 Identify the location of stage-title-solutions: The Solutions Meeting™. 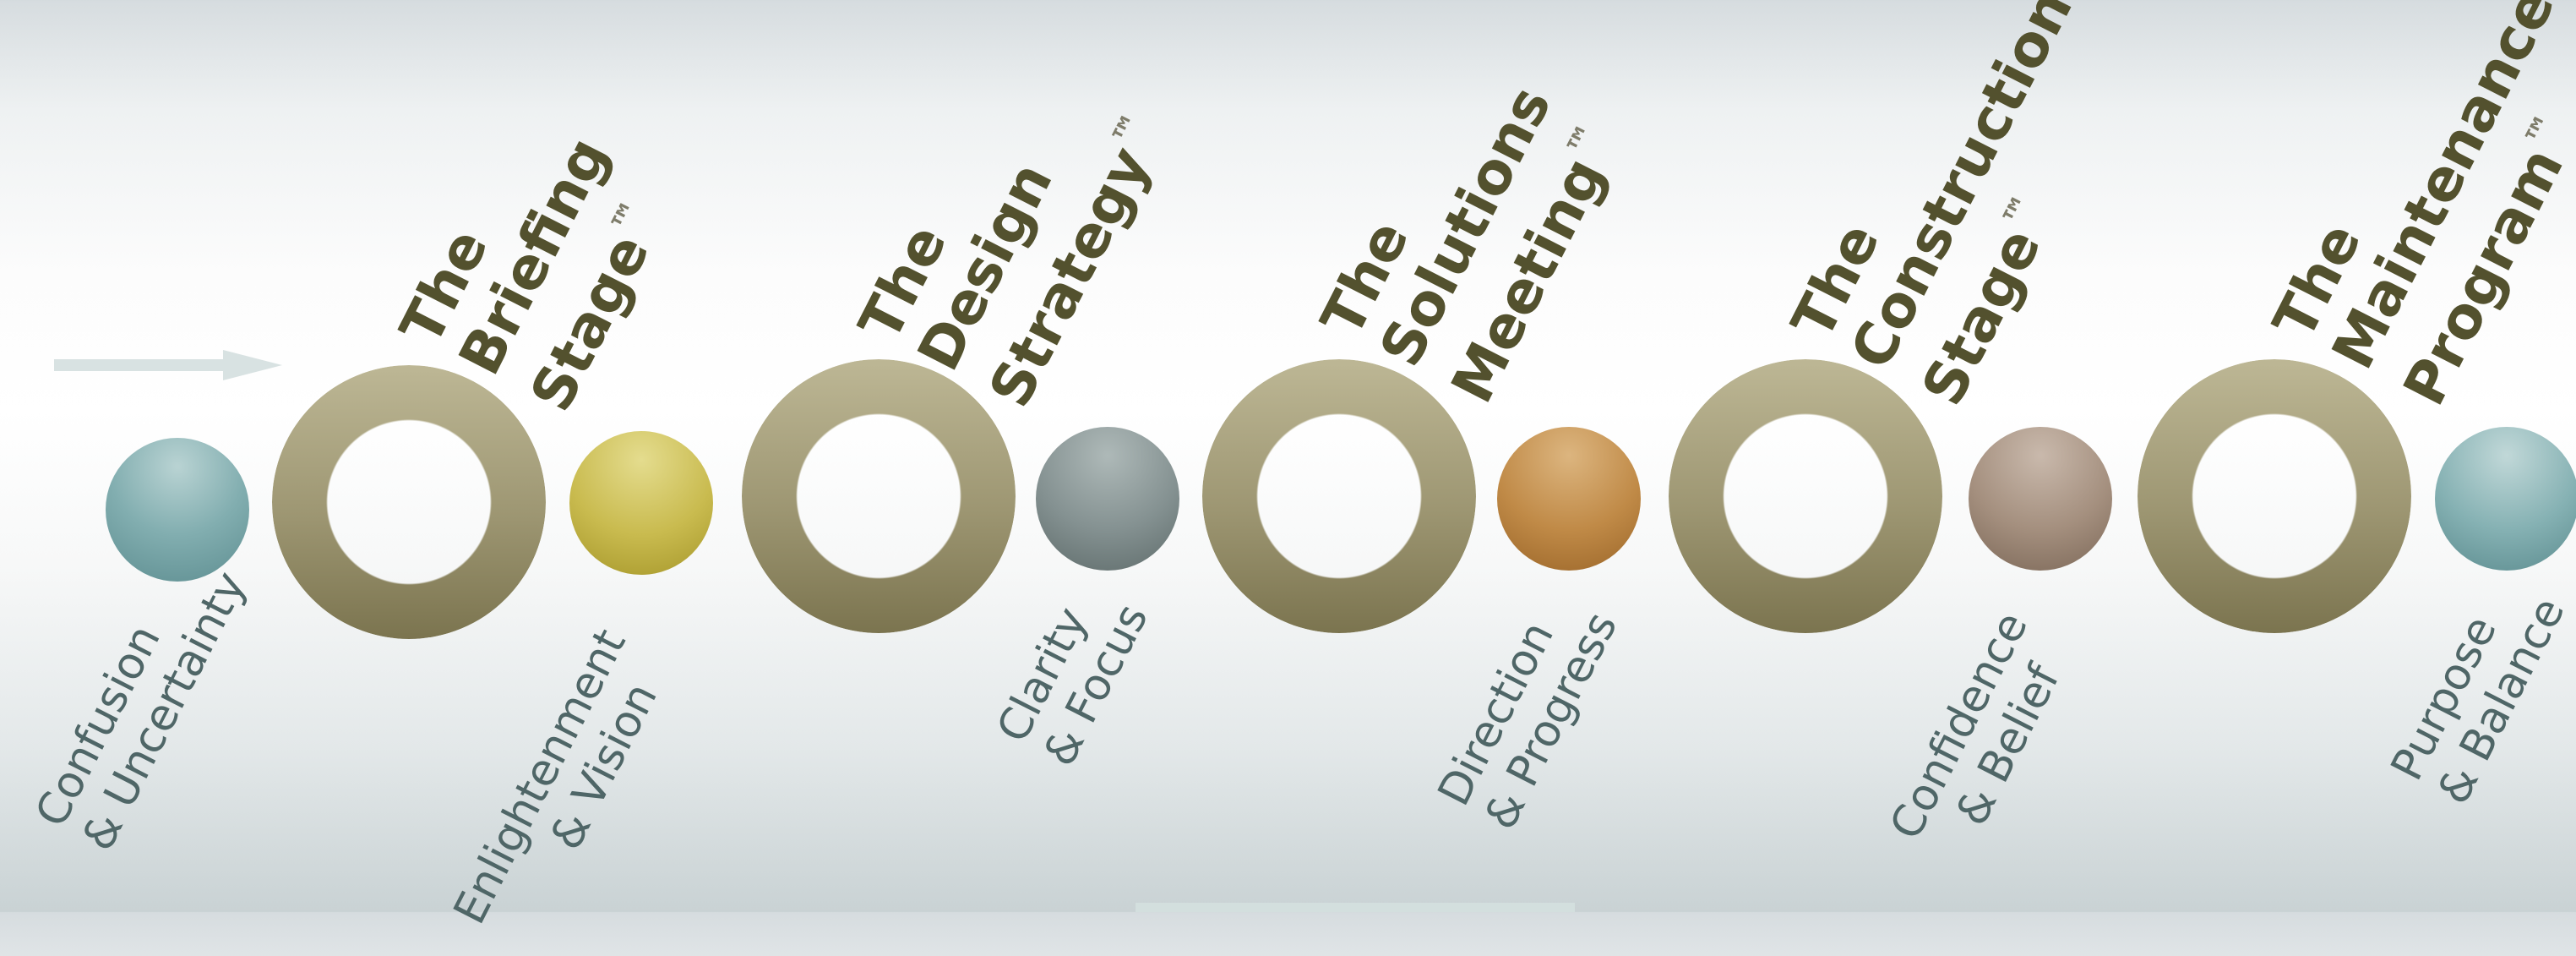
(1464, 245).